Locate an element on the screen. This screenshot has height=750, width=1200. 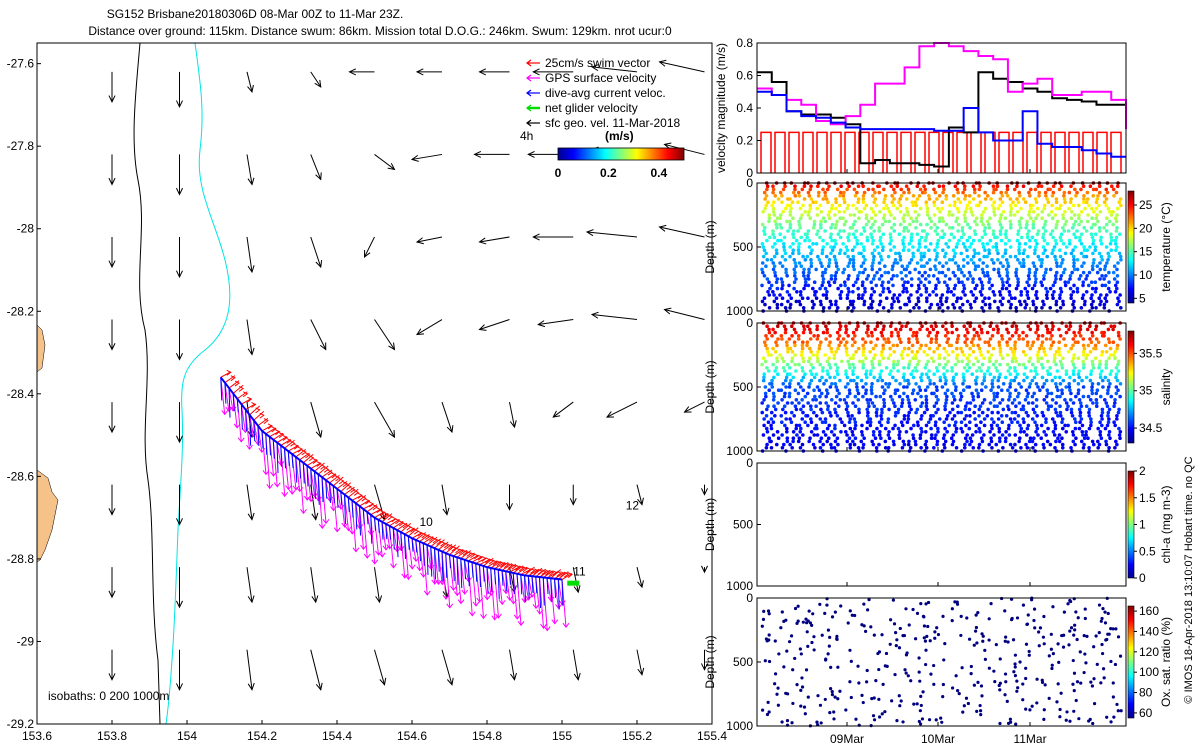
map-colorbar is located at coordinates (621, 154).